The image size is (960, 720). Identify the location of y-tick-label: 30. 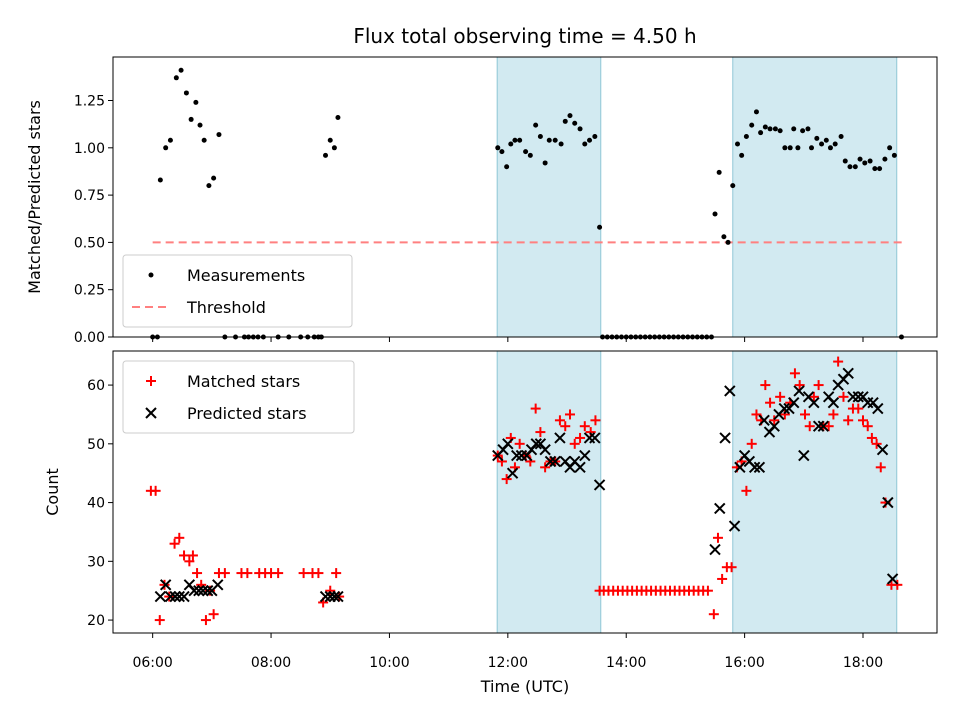
(96, 562).